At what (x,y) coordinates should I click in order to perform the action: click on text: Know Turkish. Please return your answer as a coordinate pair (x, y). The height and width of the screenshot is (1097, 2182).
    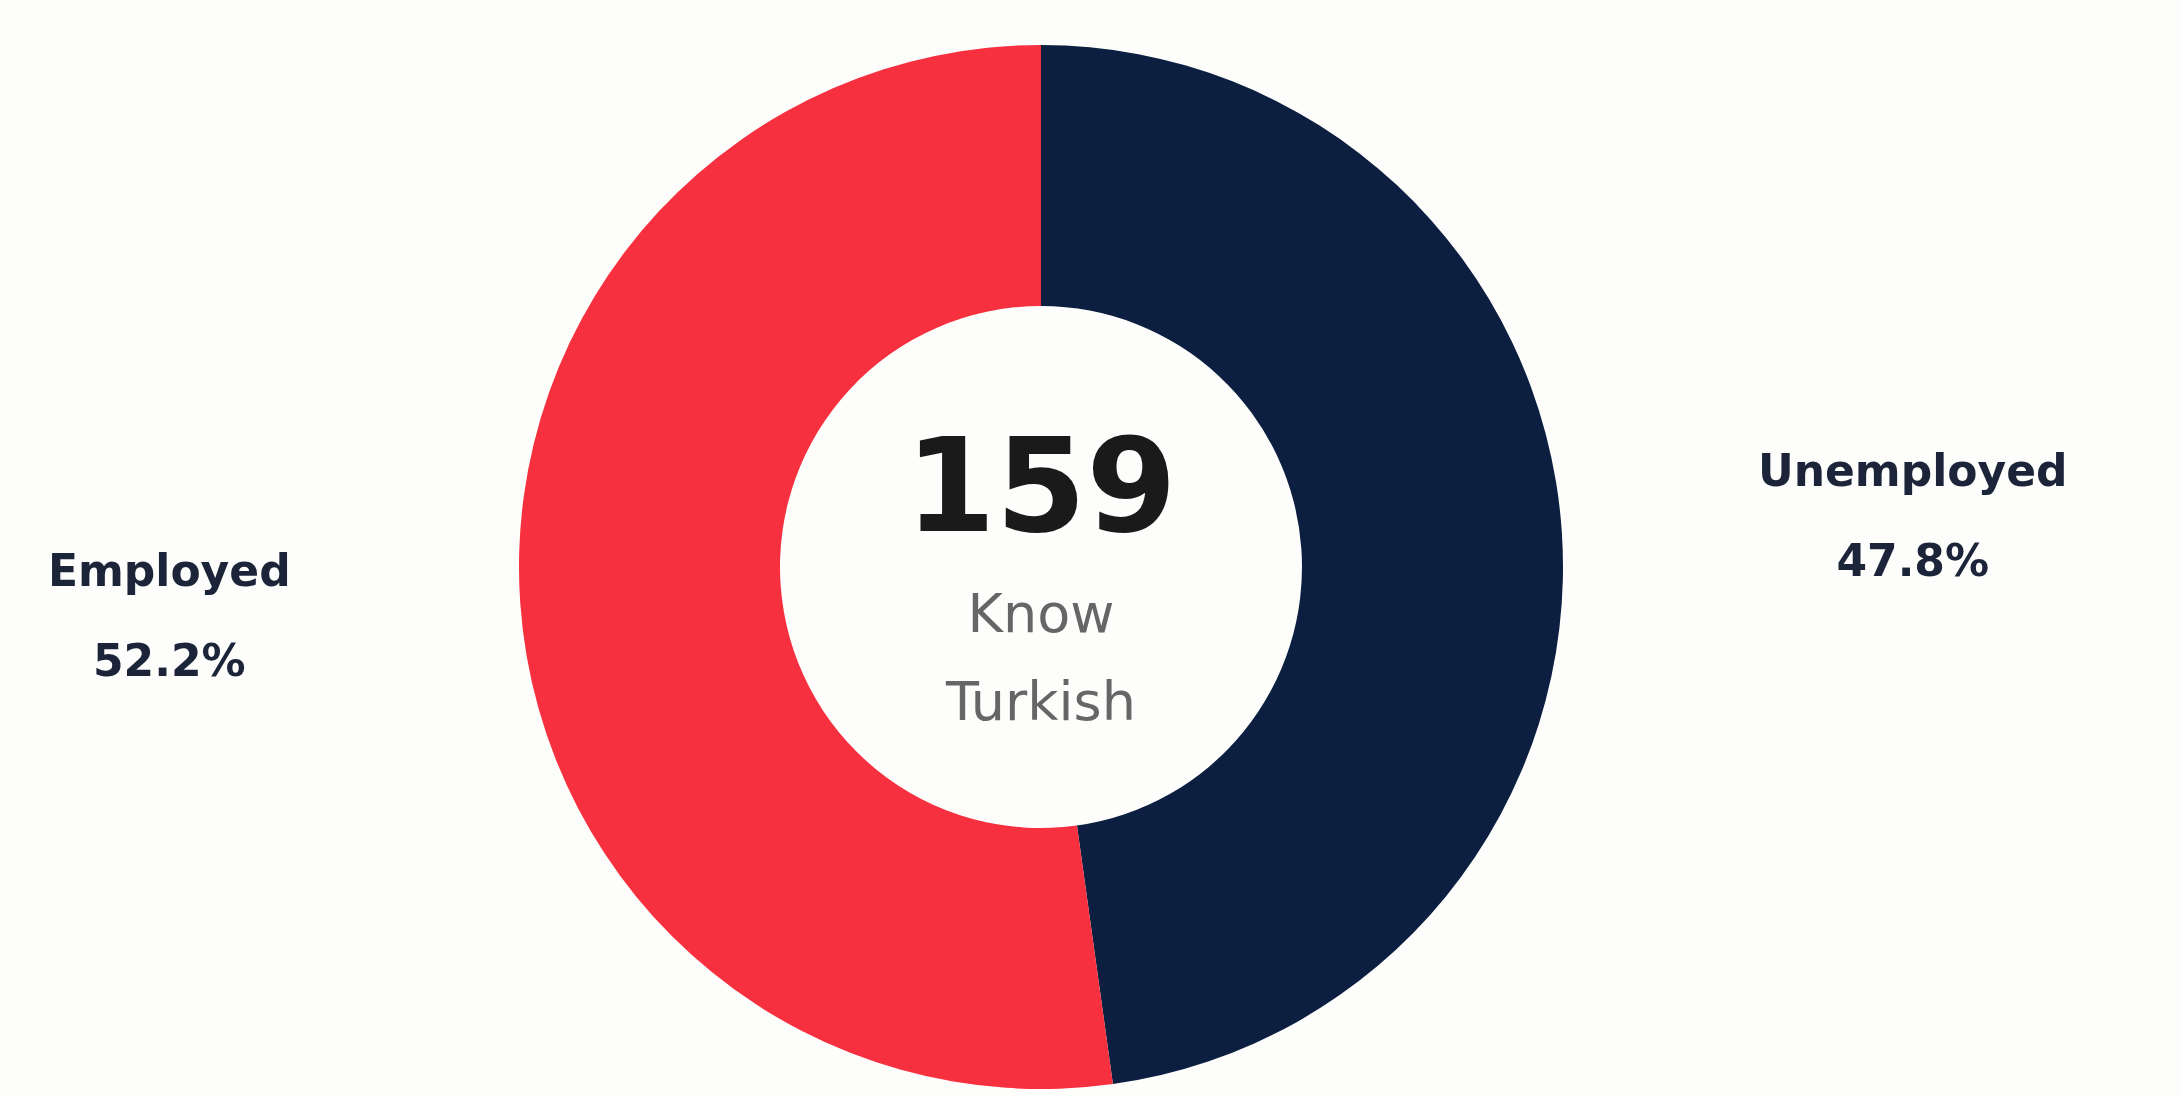
    Looking at the image, I should click on (1040, 658).